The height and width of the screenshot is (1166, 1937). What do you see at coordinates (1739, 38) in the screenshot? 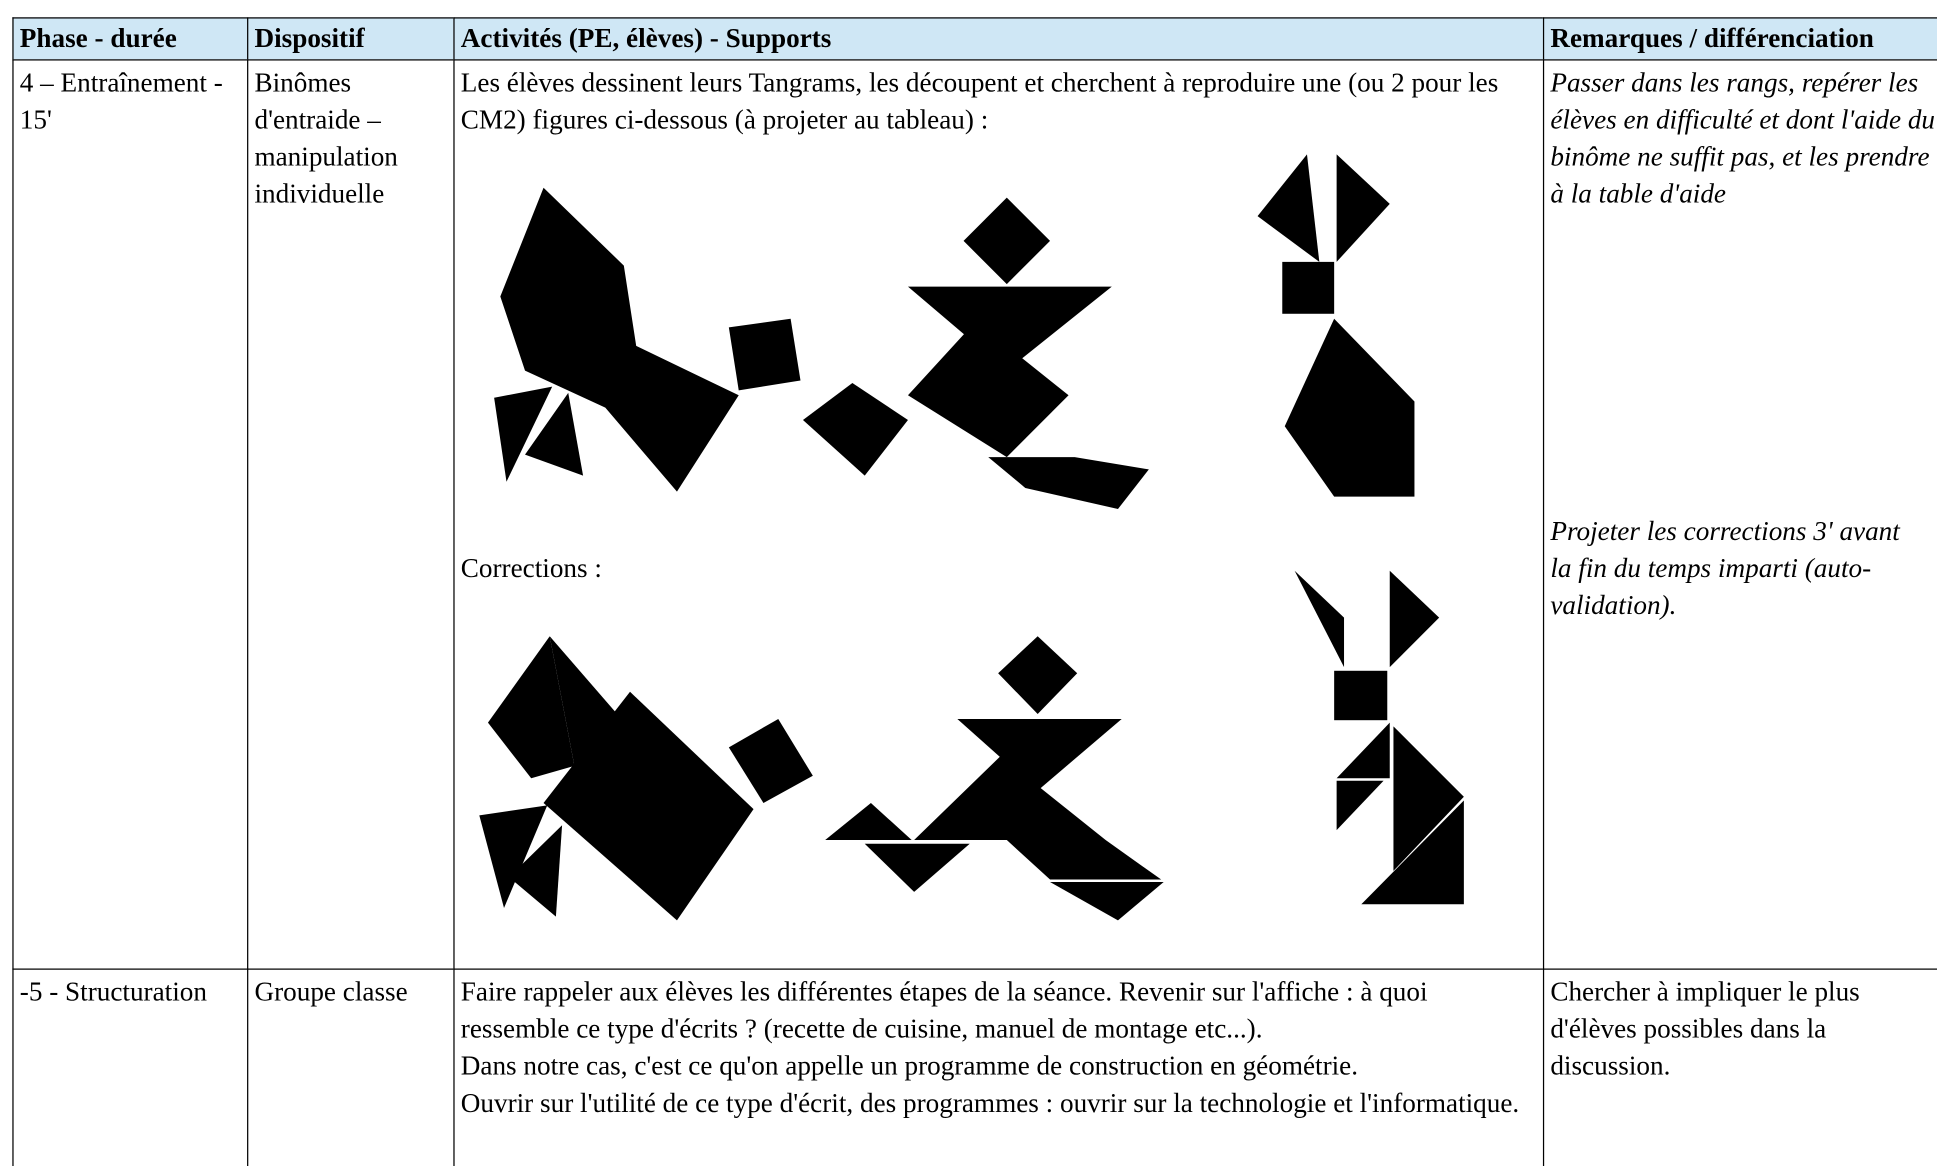
I see `header-cell: Remarques / différenciation` at bounding box center [1739, 38].